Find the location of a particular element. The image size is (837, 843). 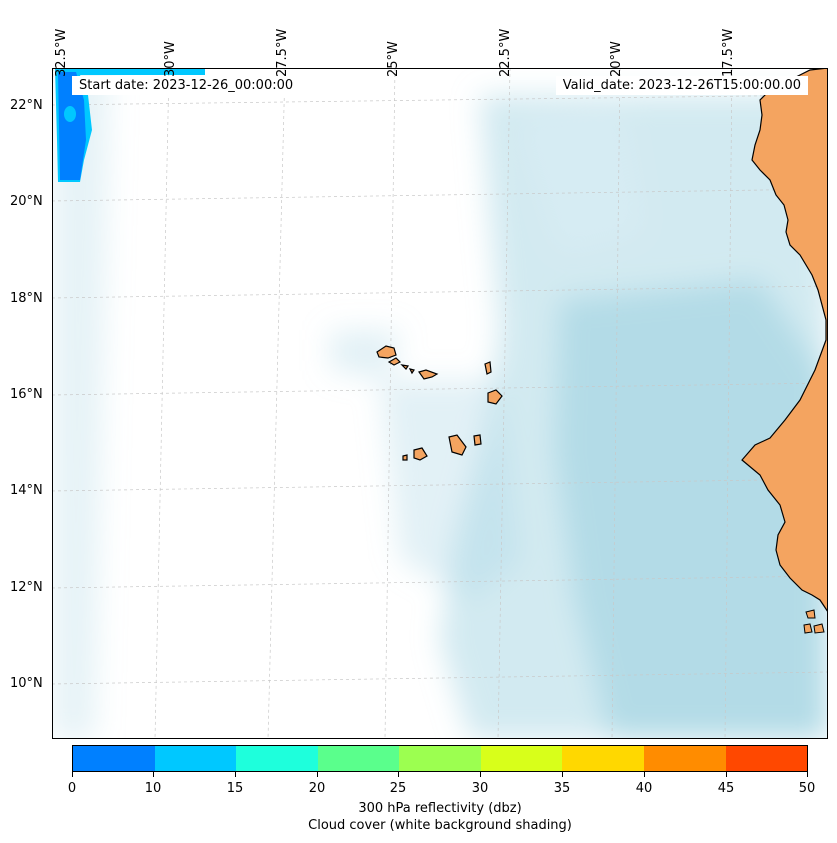

lon-label: 20°W is located at coordinates (616, 59).